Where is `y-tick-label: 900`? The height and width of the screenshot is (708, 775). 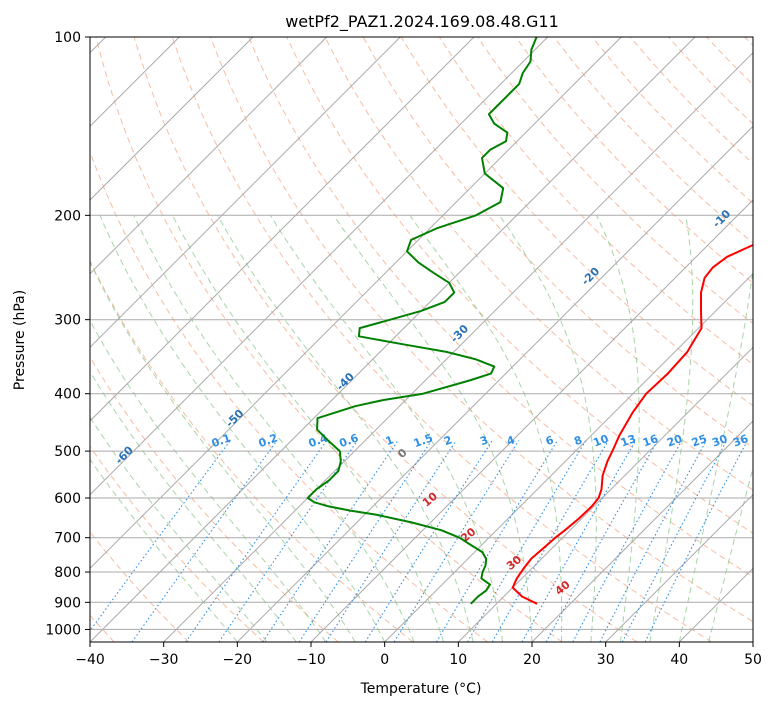 y-tick-label: 900 is located at coordinates (67, 603).